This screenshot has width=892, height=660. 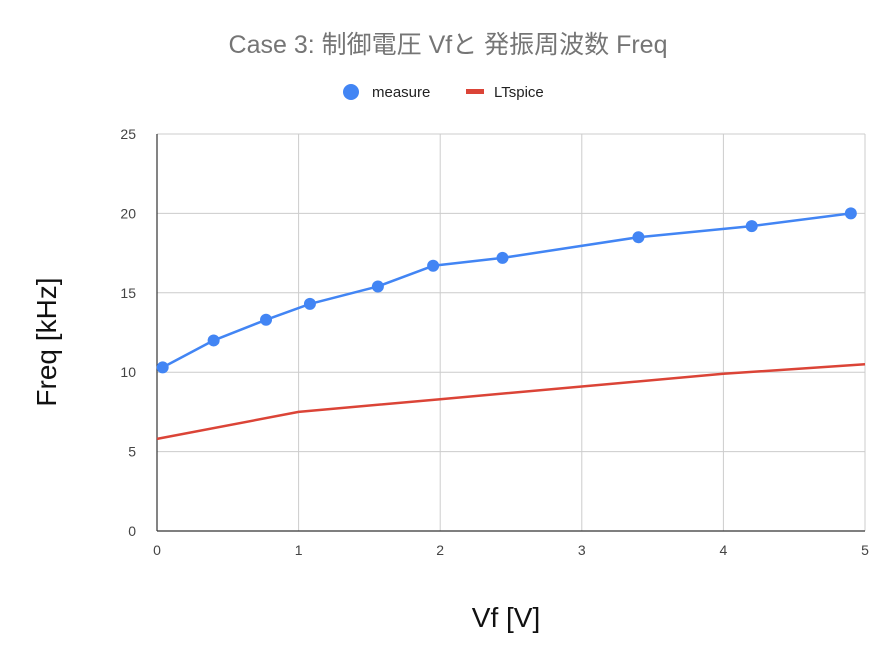 What do you see at coordinates (157, 550) in the screenshot?
I see `x-tick-label: 0` at bounding box center [157, 550].